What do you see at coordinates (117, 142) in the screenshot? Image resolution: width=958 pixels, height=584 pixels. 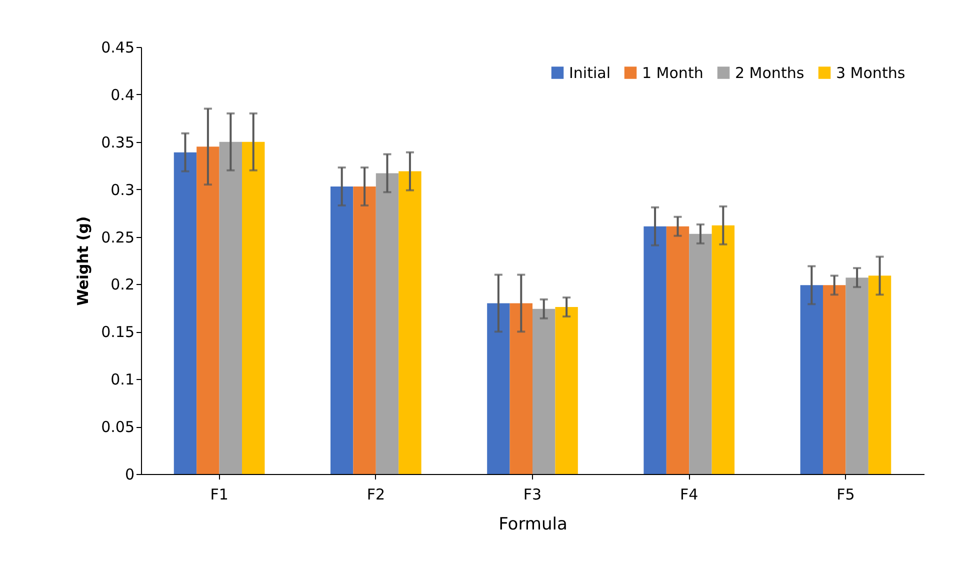 I see `y-tick-label: 0.35` at bounding box center [117, 142].